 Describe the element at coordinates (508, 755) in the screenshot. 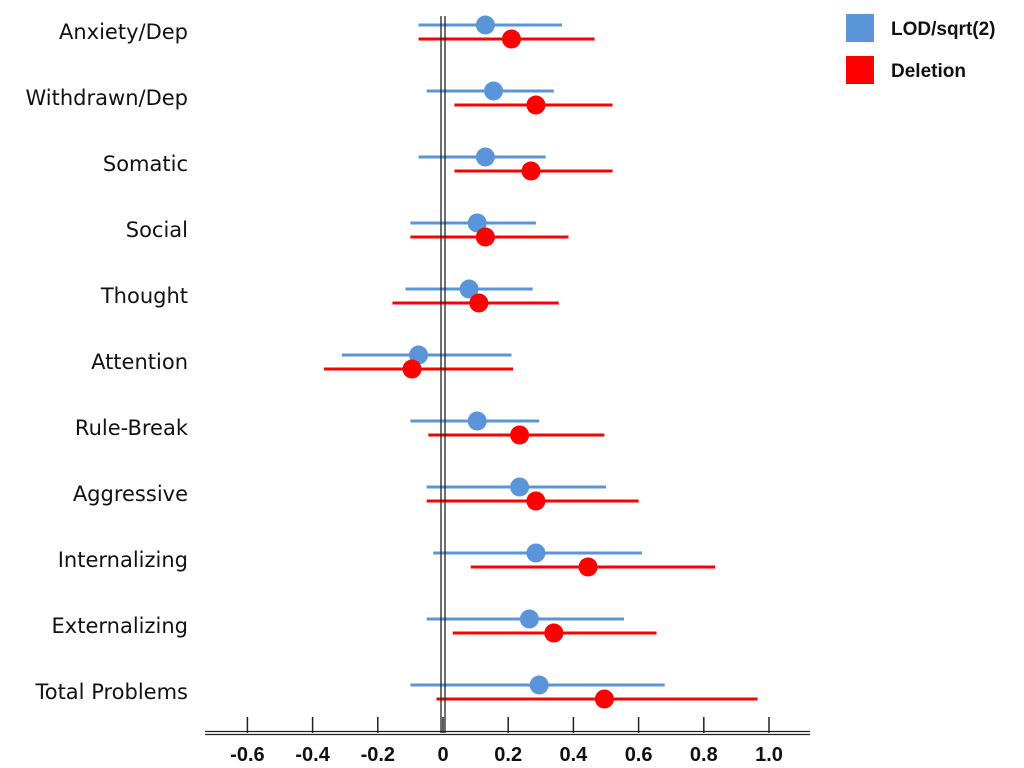

I see `x-tick-label: 0.2` at that location.